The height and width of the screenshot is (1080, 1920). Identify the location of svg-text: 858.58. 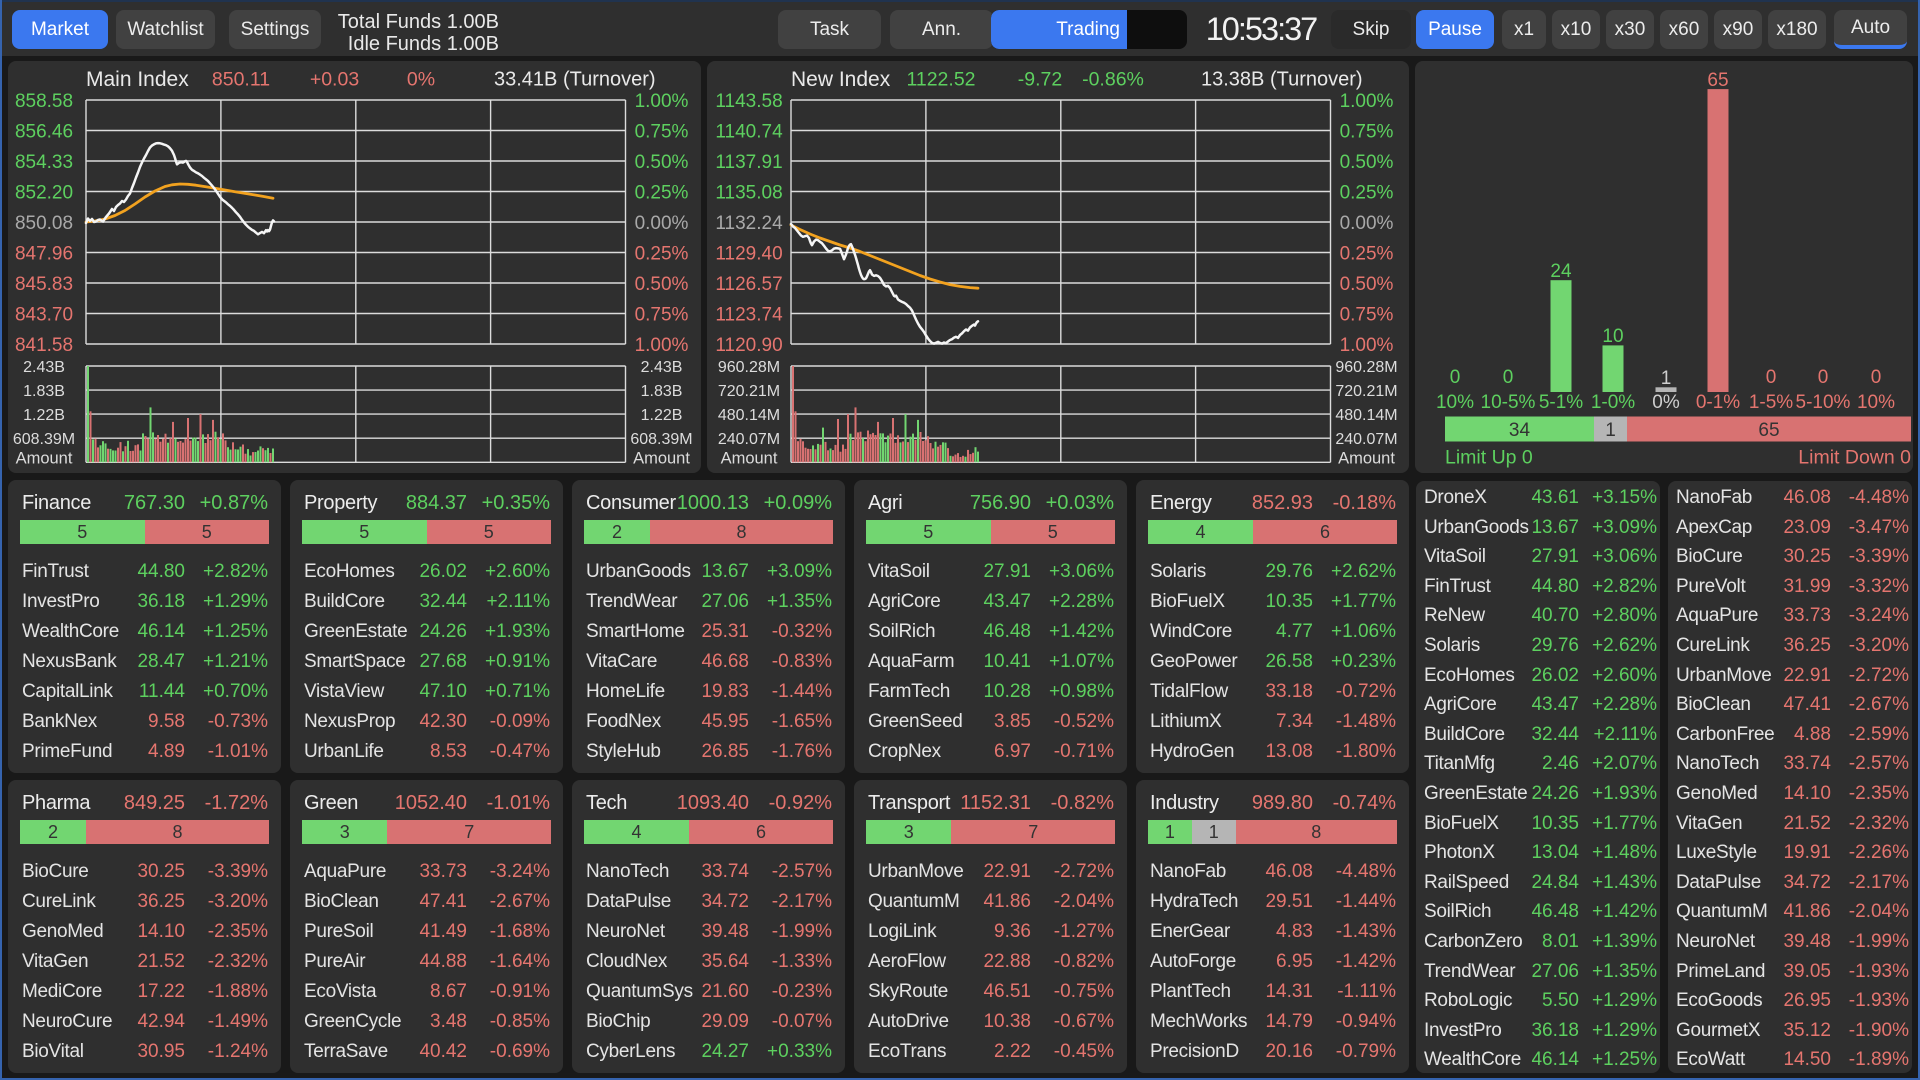
(44, 101).